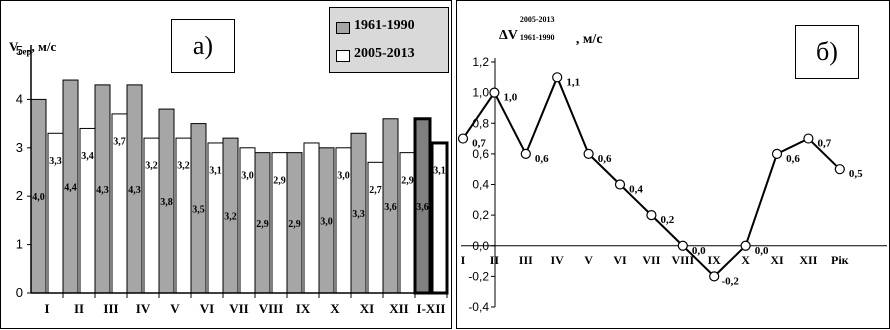 The width and height of the screenshot is (890, 330). Describe the element at coordinates (431, 308) in the screenshot. I see `x-tick-label: I-XII` at that location.